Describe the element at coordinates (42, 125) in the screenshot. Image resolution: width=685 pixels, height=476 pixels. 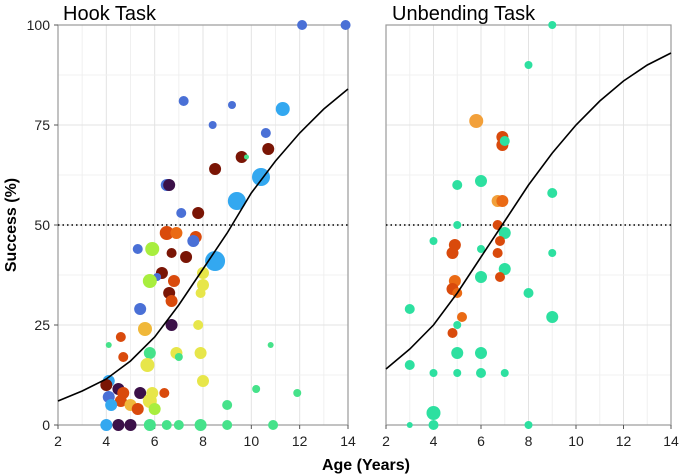
I see `y-tick-label: 75` at that location.